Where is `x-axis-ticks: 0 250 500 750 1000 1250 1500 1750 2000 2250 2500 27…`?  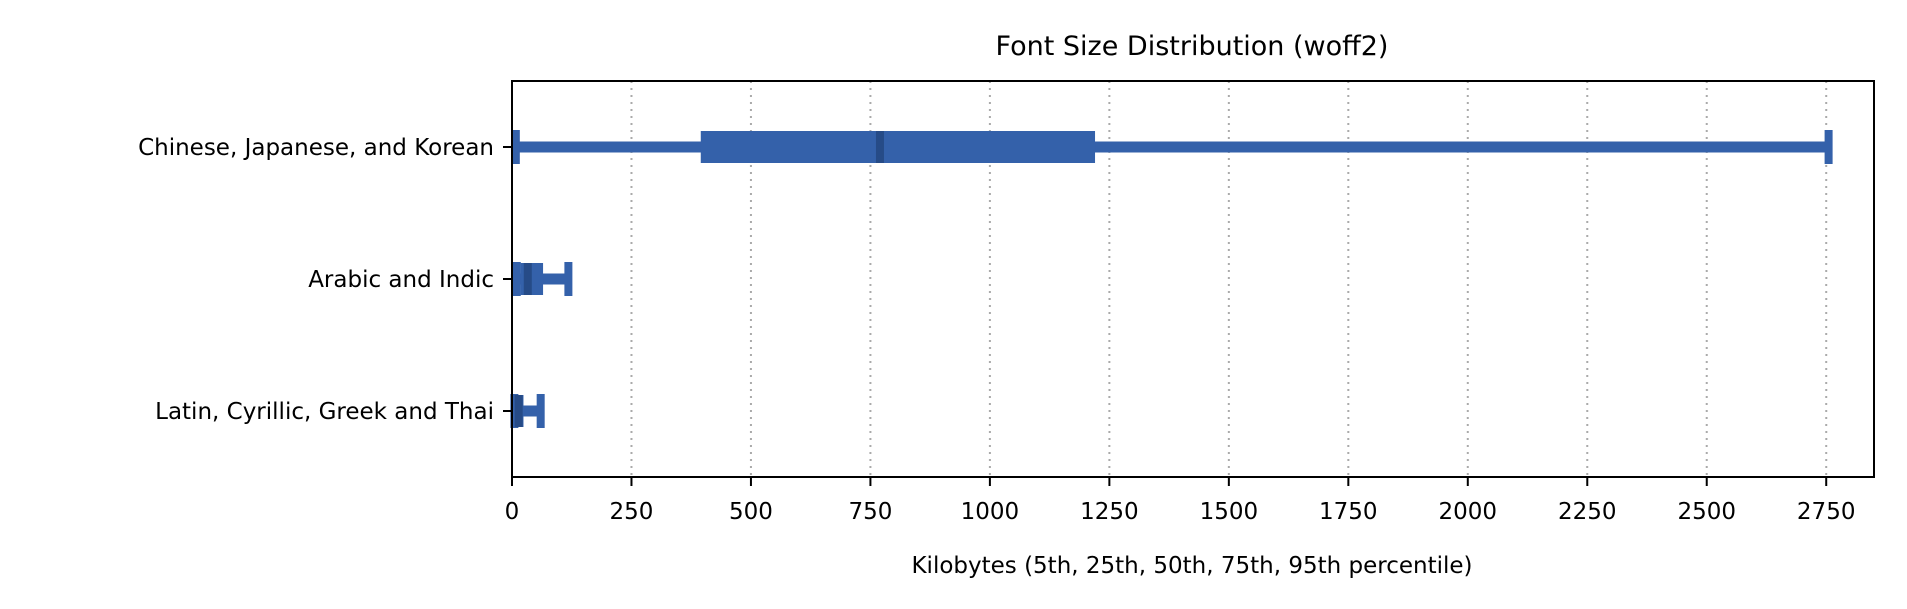
x-axis-ticks: 0 250 500 750 1000 1250 1500 1750 2000 2250 2500 27… is located at coordinates (1180, 501).